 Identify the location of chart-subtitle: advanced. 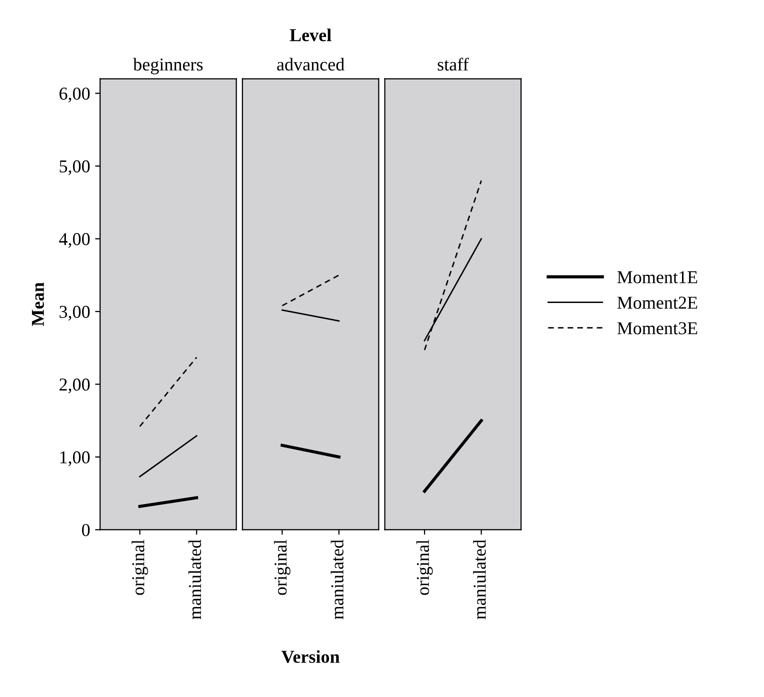
(310, 64).